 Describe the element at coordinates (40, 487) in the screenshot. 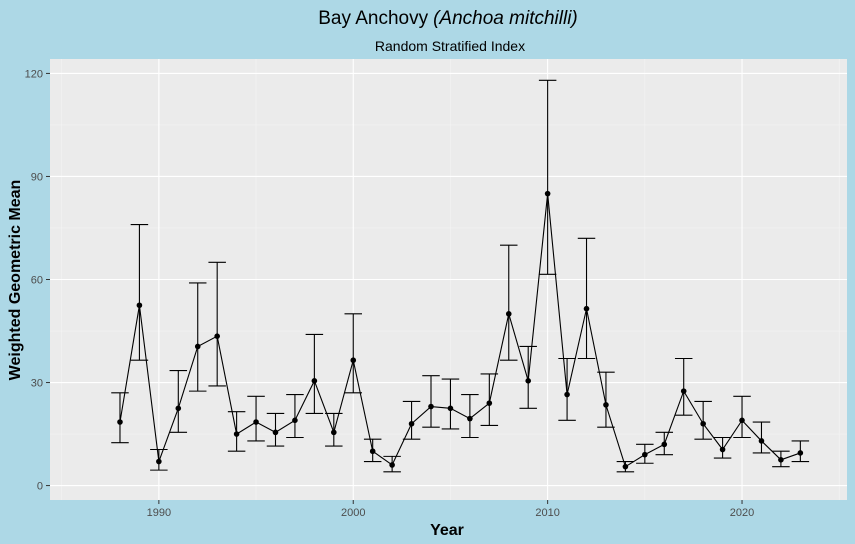

I see `y-tick-label: 0` at that location.